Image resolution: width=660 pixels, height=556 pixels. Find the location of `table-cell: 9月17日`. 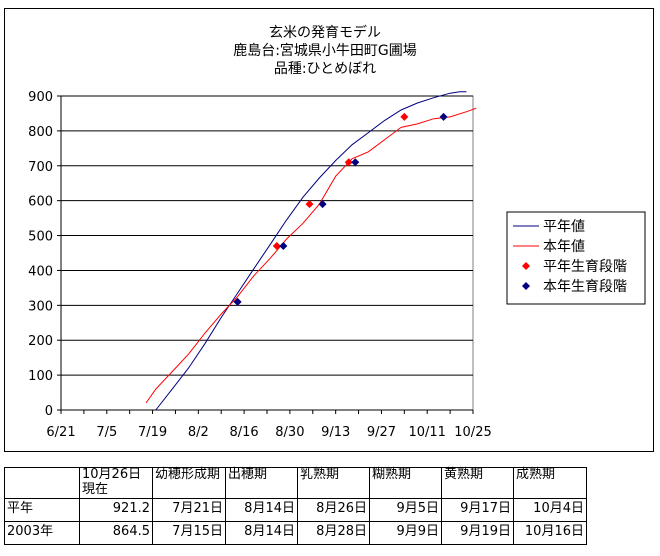

table-cell: 9月17日 is located at coordinates (477, 509).